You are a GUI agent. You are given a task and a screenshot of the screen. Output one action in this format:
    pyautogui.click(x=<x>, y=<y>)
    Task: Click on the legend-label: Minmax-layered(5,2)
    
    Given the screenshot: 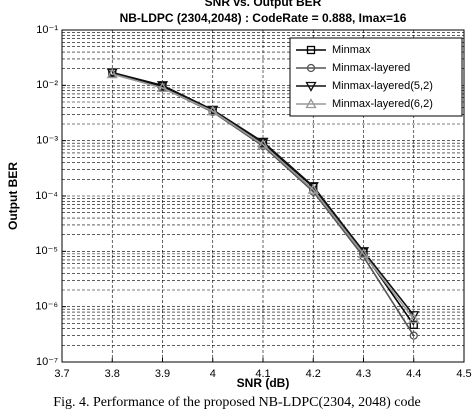 What is the action you would take?
    pyautogui.click(x=382, y=86)
    